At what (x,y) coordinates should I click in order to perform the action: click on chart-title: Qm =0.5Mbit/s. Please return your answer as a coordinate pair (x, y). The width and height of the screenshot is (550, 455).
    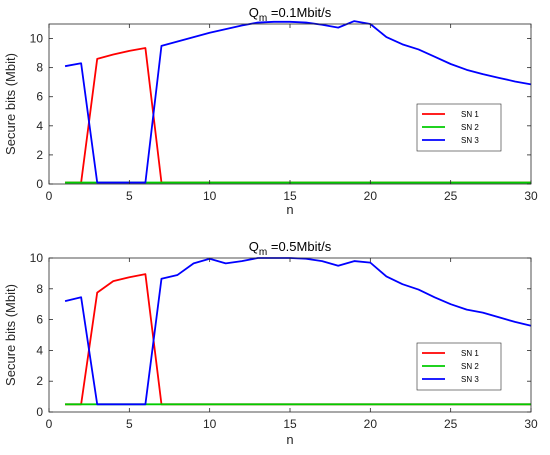
    Looking at the image, I should click on (290, 248).